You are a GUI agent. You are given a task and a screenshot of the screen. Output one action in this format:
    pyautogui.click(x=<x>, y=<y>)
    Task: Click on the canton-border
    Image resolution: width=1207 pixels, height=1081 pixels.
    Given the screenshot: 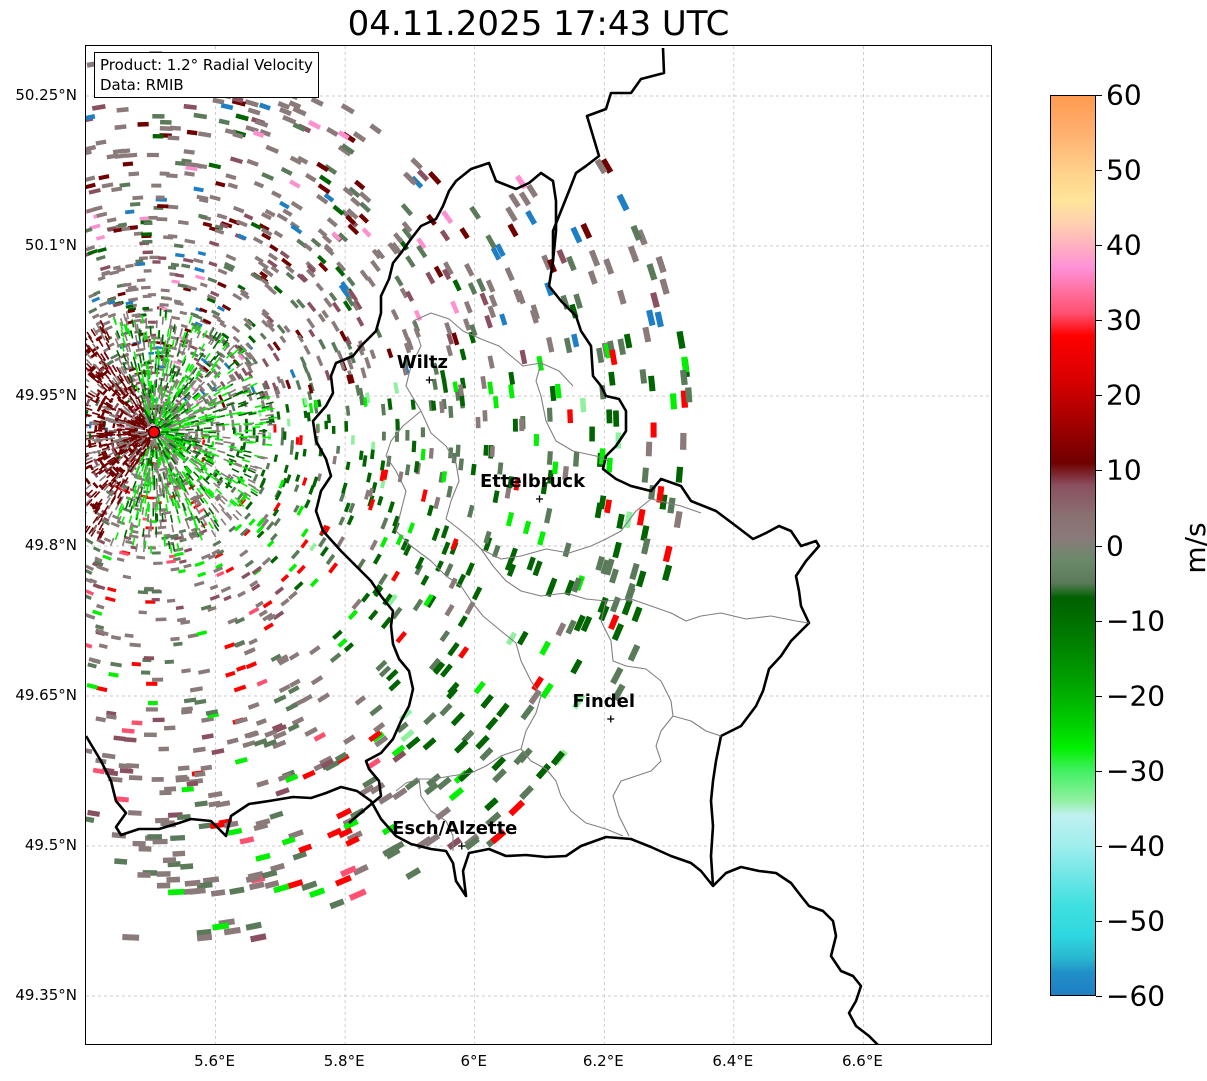 What is the action you would take?
    pyautogui.click(x=637, y=658)
    